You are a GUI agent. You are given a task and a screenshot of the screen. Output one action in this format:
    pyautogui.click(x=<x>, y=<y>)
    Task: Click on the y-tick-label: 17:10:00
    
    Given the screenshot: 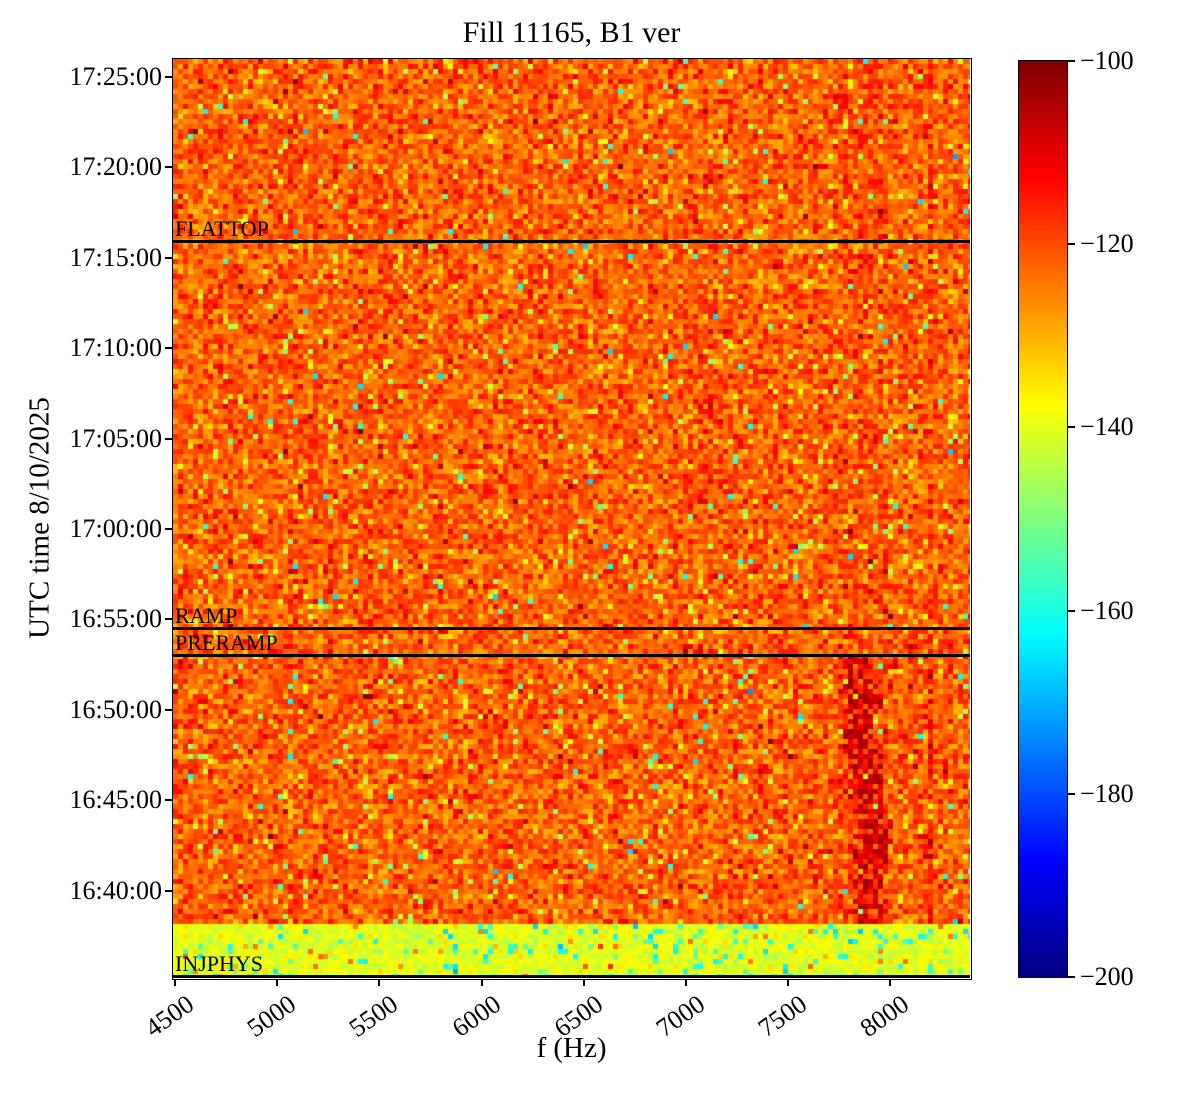 What is the action you would take?
    pyautogui.click(x=115, y=348)
    